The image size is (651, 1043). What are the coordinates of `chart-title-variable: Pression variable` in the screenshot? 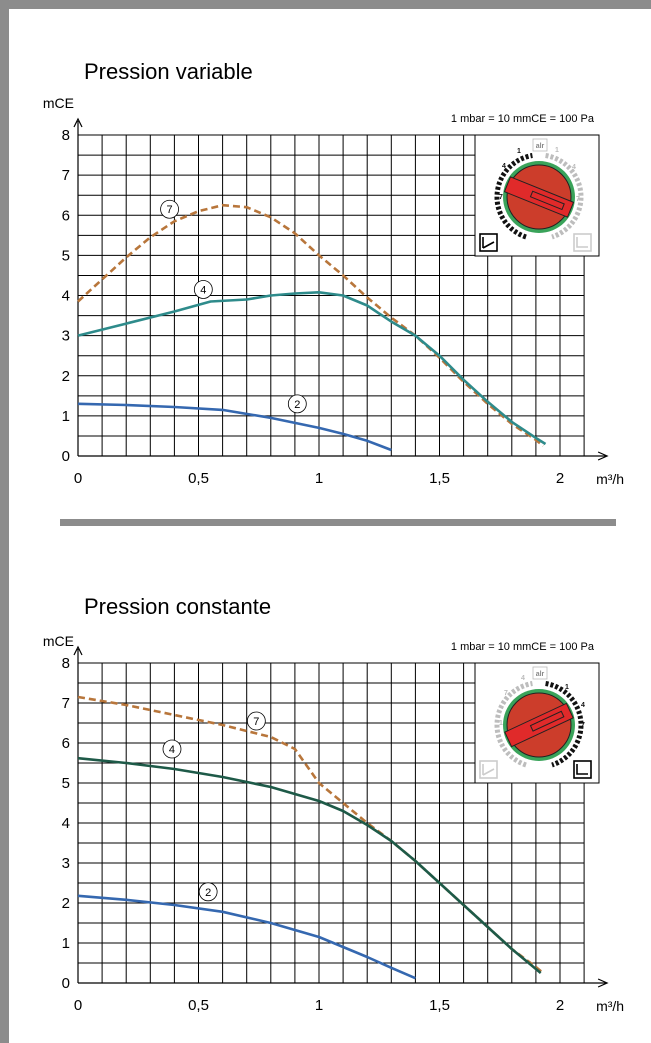 It's located at (168, 71).